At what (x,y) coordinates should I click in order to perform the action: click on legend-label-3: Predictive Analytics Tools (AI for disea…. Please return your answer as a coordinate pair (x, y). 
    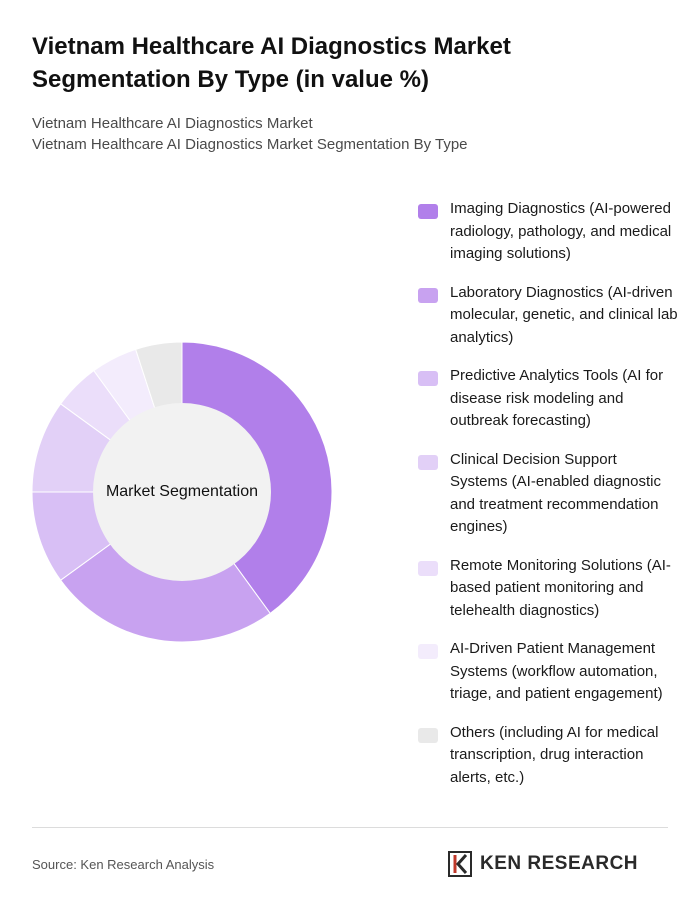
    Looking at the image, I should click on (557, 398).